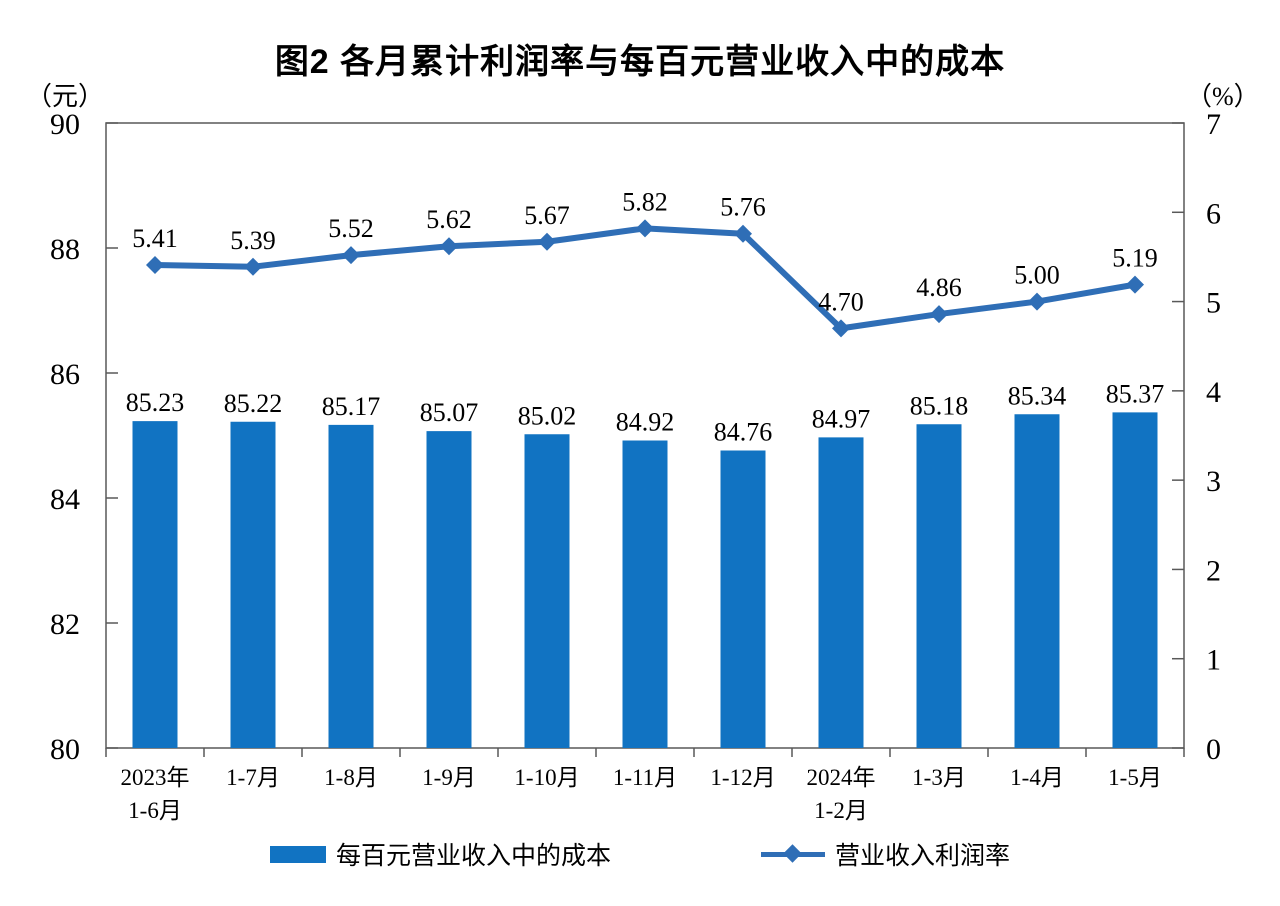  What do you see at coordinates (640, 854) in the screenshot?
I see `chart-legend: 每百元营业收入中的成本 营业收入利润率` at bounding box center [640, 854].